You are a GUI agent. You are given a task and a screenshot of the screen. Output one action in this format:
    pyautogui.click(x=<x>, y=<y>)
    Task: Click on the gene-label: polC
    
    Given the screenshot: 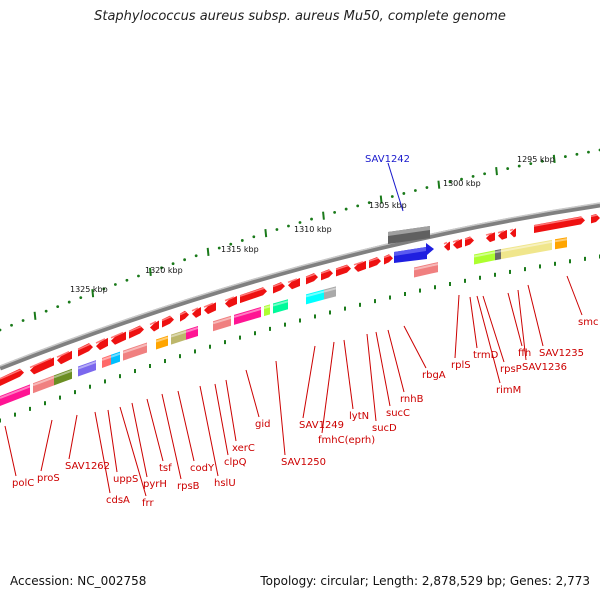 What is the action you would take?
    pyautogui.click(x=23, y=483)
    